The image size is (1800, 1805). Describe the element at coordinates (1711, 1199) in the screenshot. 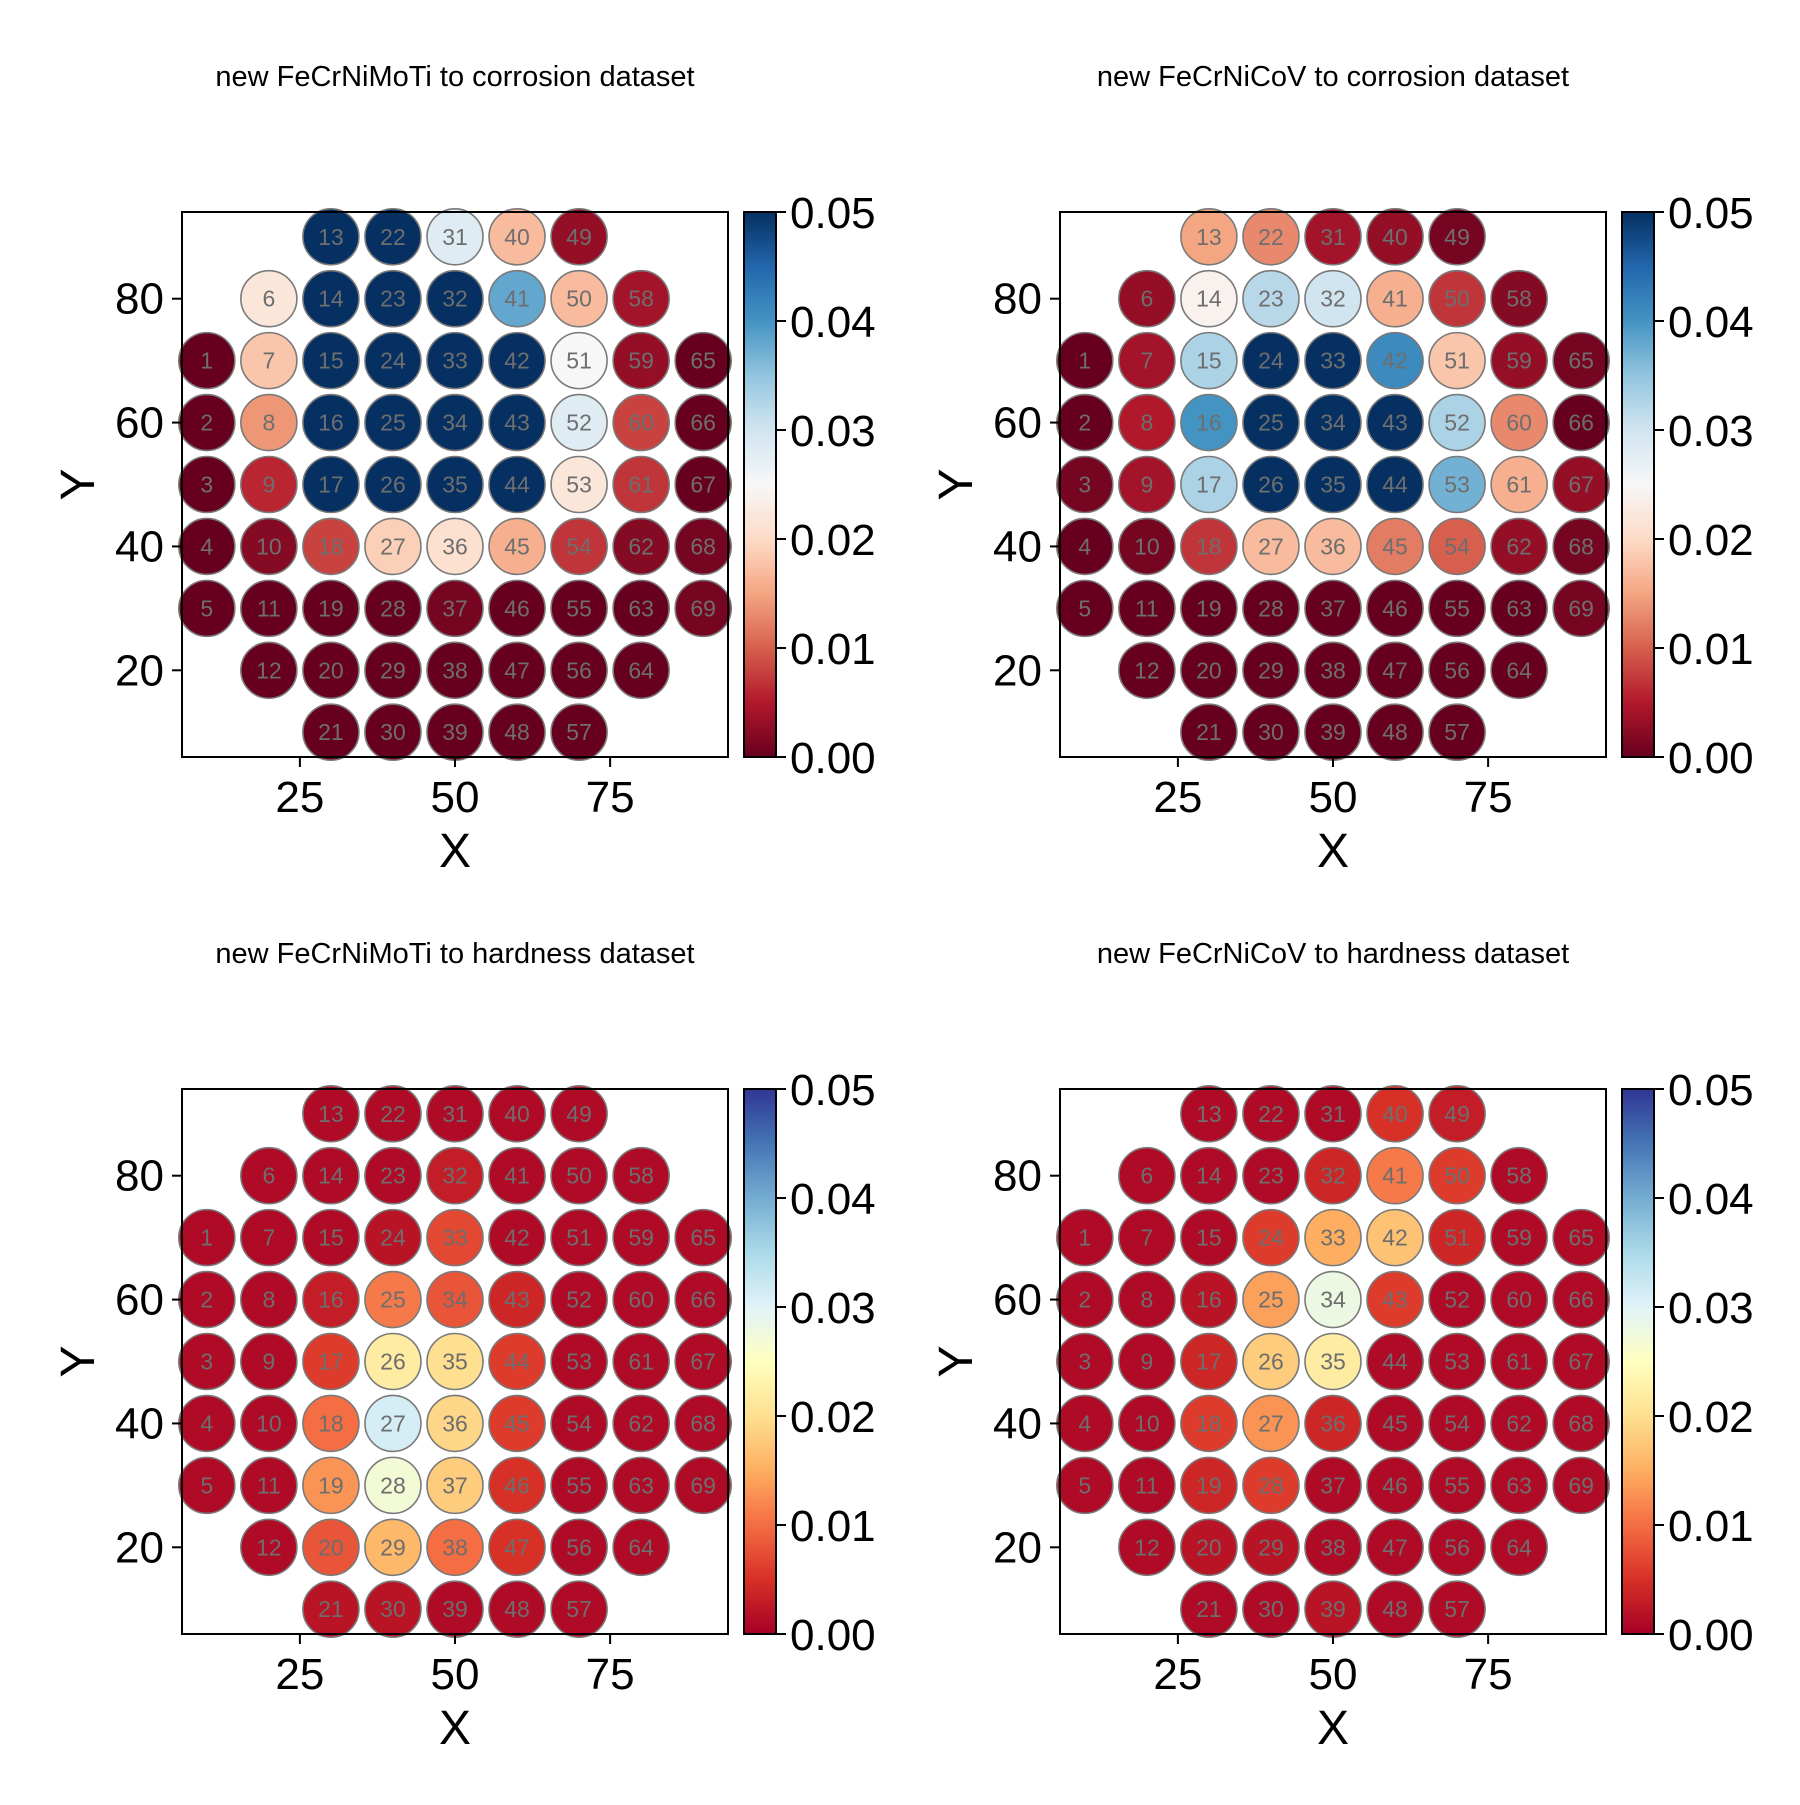

I see `colorbar-tick-label: 0.04` at that location.